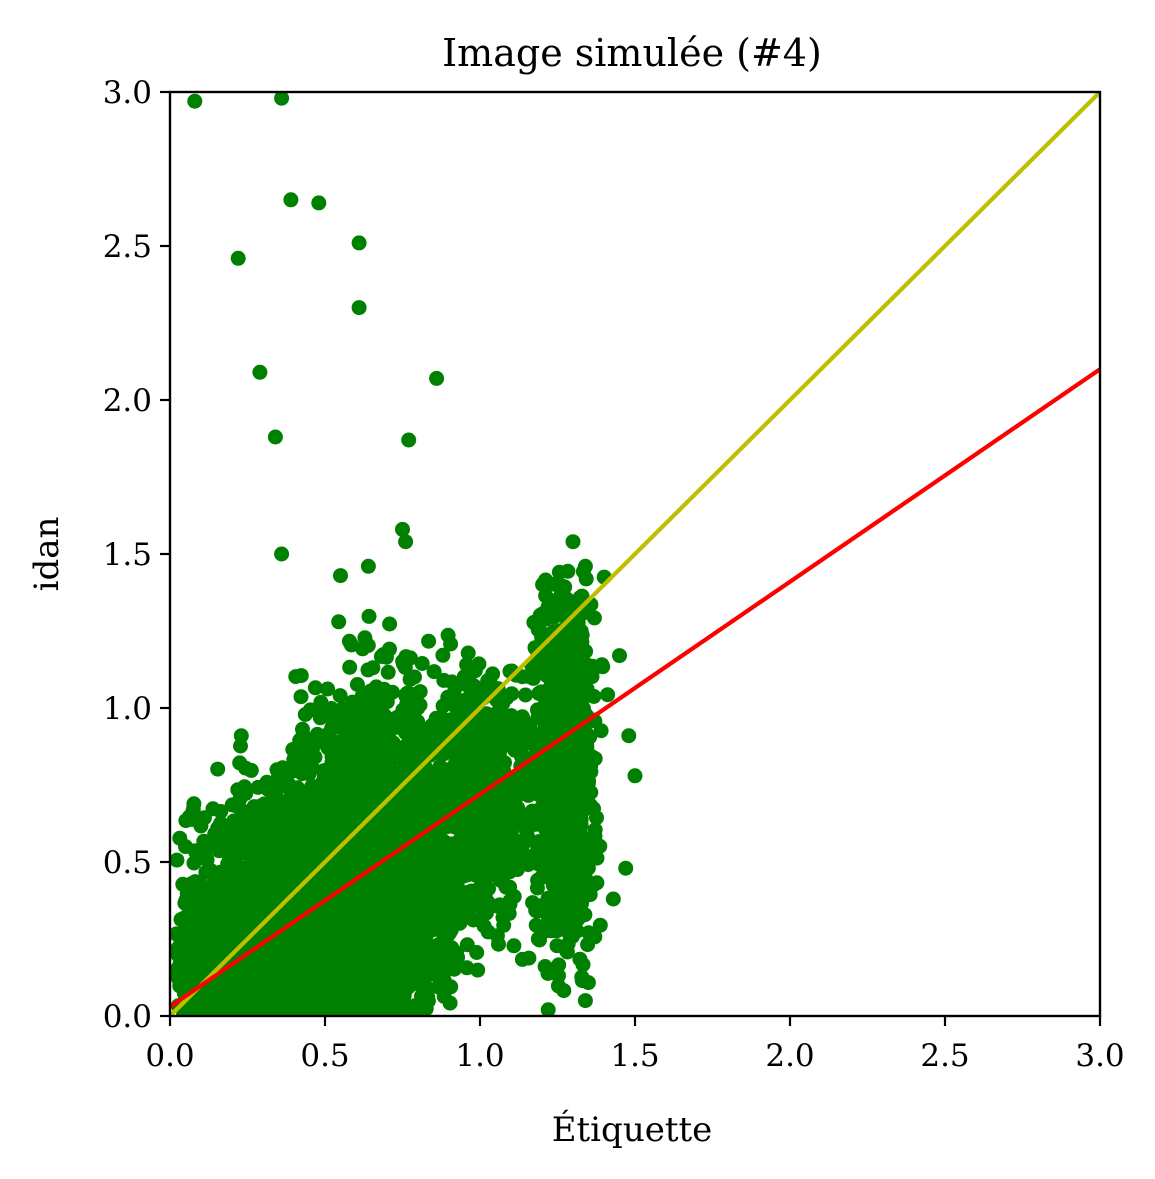 The image size is (1155, 1179). Describe the element at coordinates (632, 53) in the screenshot. I see `chart-title: Image simulée (#4)` at that location.